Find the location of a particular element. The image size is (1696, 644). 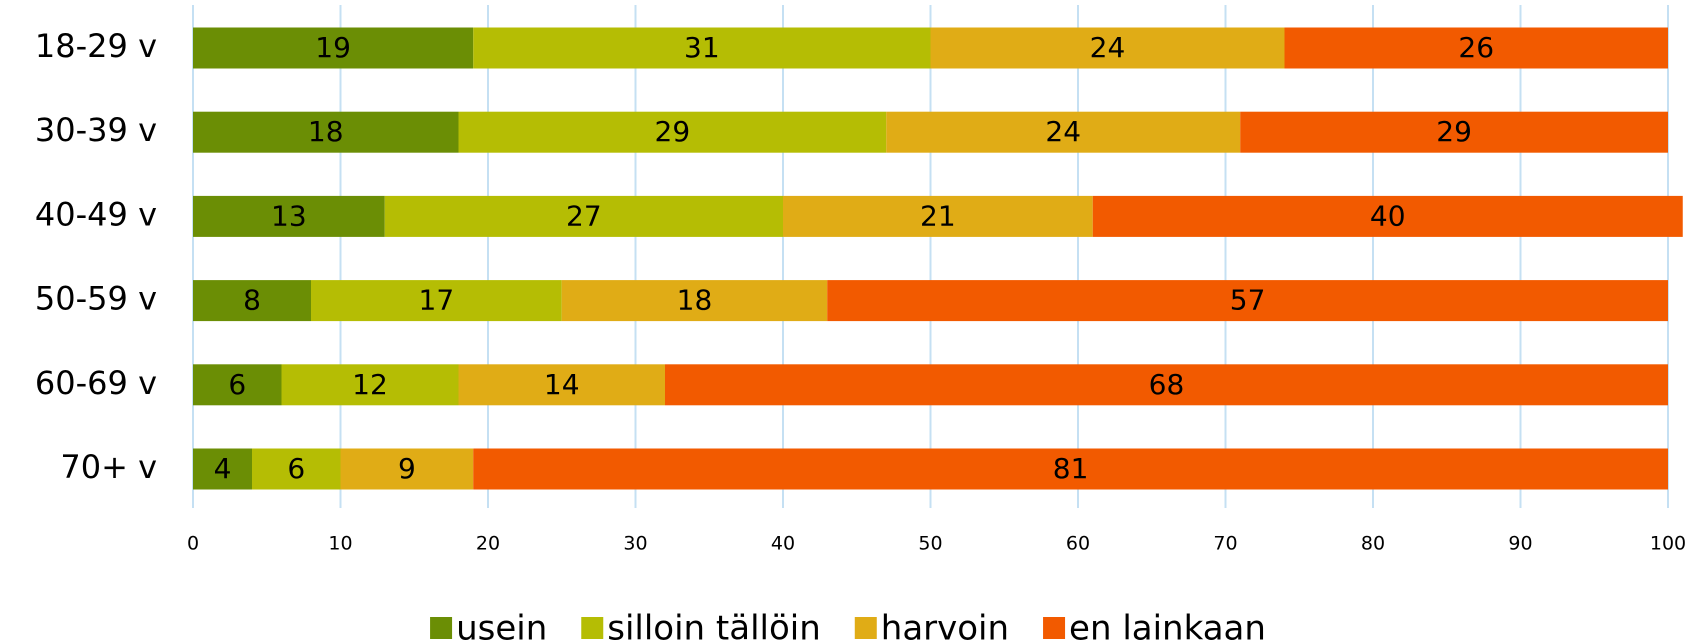

data-label: 21 is located at coordinates (938, 215).